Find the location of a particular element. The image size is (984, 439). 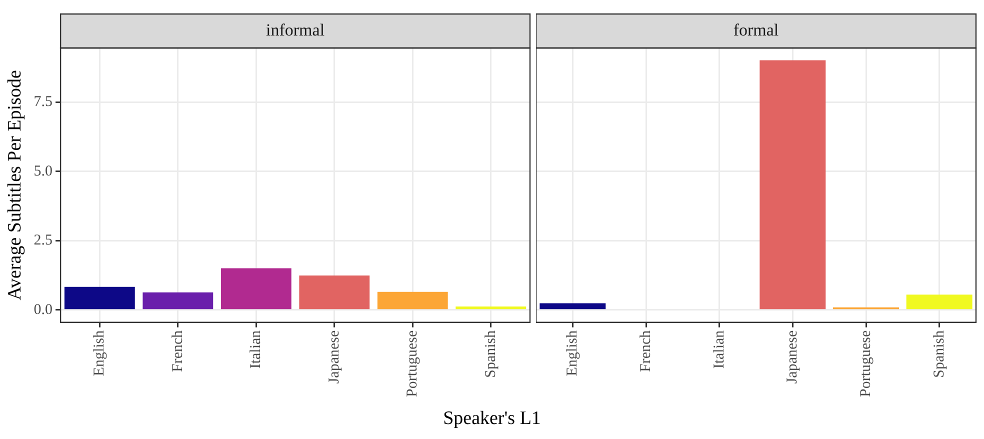

y-tick-label: 7.5 is located at coordinates (43, 102).